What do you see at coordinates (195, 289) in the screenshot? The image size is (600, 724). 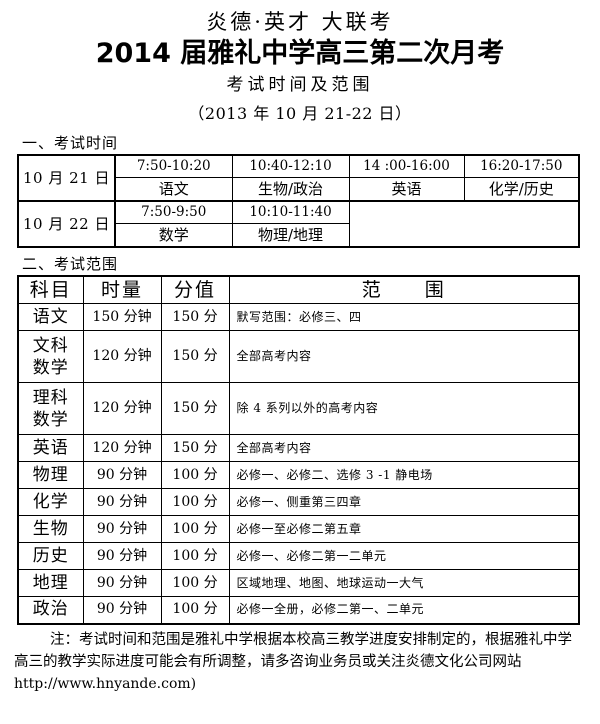 I see `column-header-score: 分值` at bounding box center [195, 289].